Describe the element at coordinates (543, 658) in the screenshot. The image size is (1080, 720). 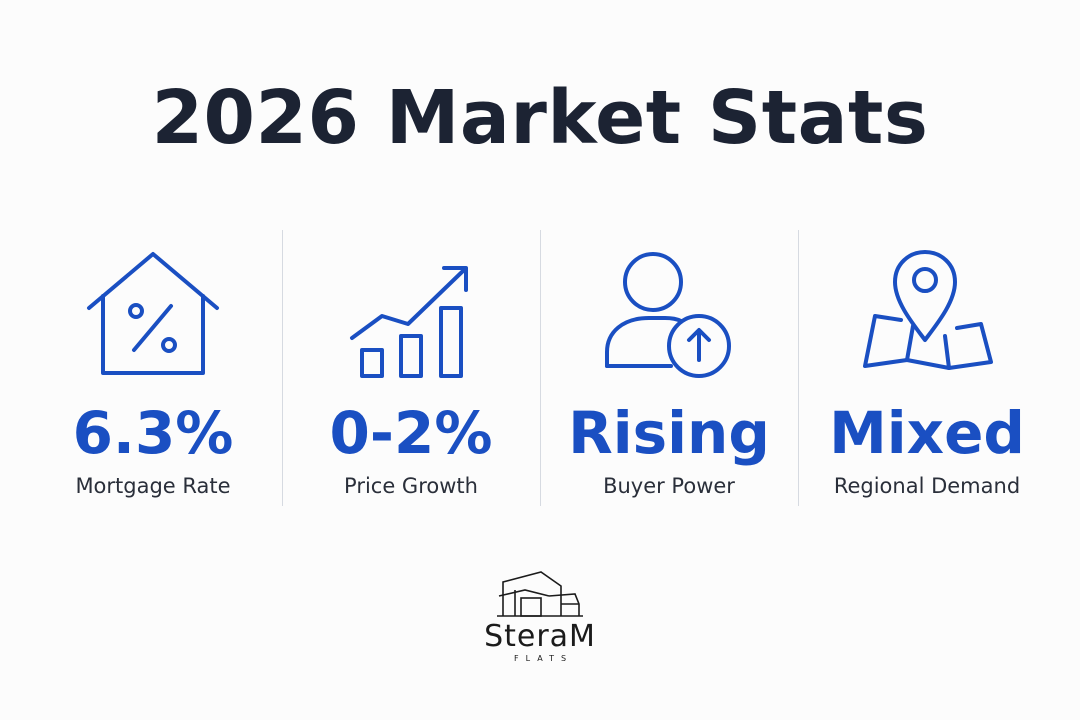
I see `brand-subtitle: FLATS` at that location.